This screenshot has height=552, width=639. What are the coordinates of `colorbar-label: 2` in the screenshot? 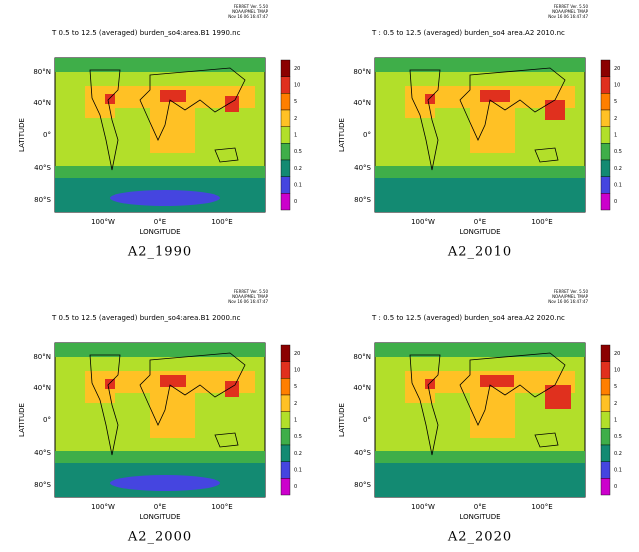 It's located at (295, 119).